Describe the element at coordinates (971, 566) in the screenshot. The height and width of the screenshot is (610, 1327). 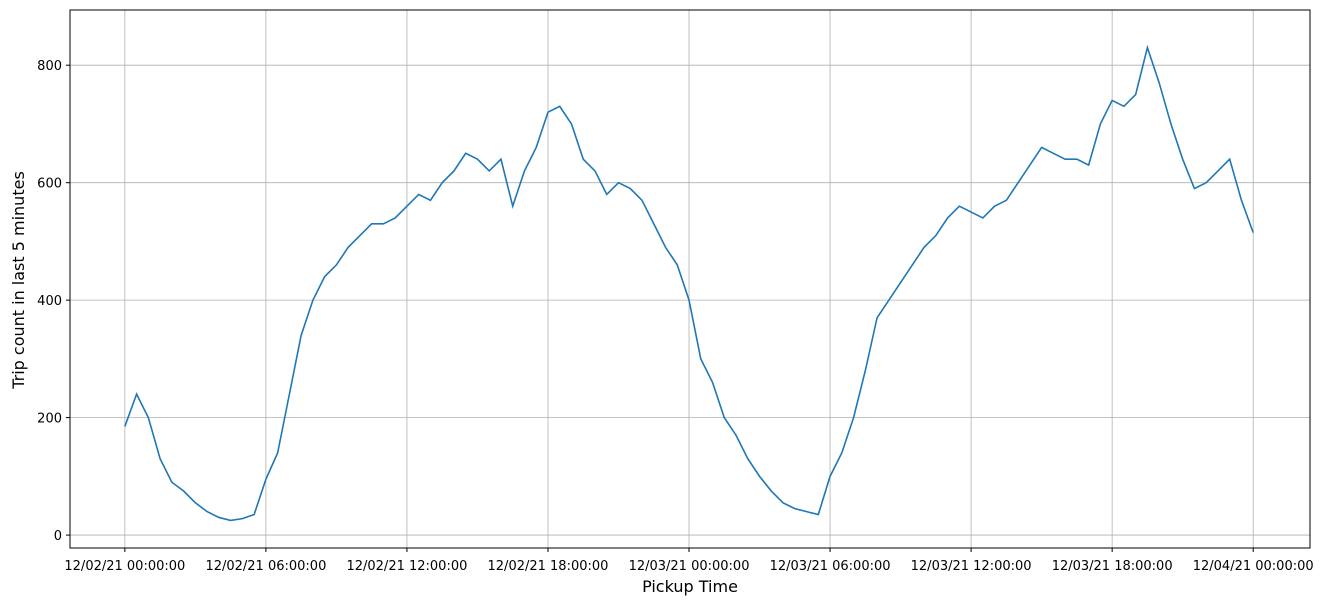
I see `x-tick-label: 12/03/21 12:00:00` at that location.